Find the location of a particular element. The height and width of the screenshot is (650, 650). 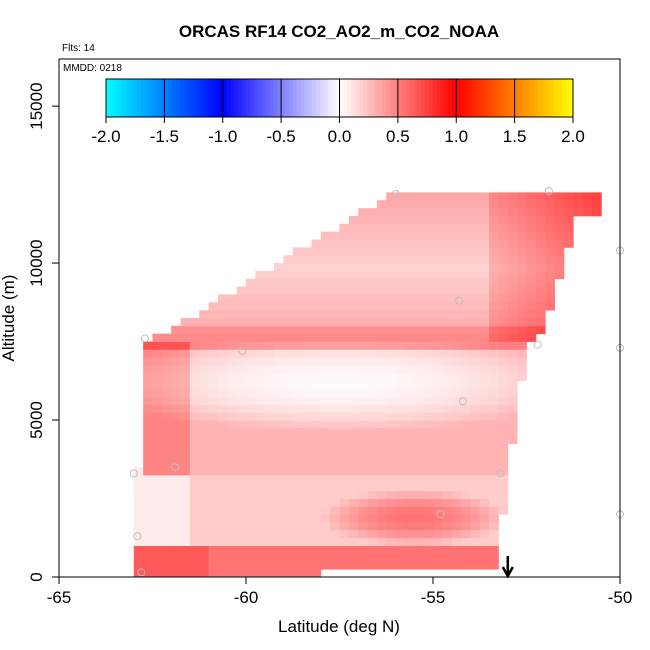

date-note: MMDD: 0218 is located at coordinates (92, 68).